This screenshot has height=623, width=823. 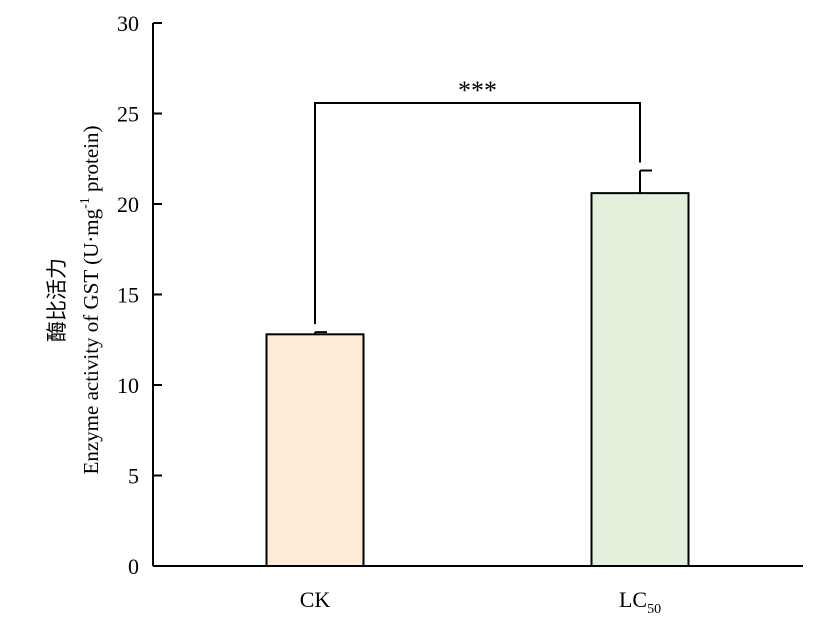 I want to click on x-tick-label: CK, so click(x=315, y=599).